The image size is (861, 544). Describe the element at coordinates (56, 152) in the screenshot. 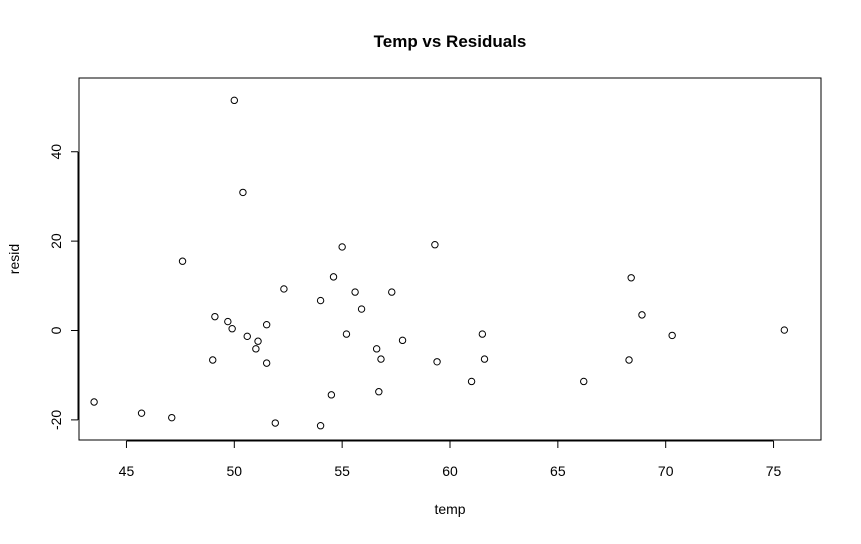

I see `y-tick-label: 40` at that location.